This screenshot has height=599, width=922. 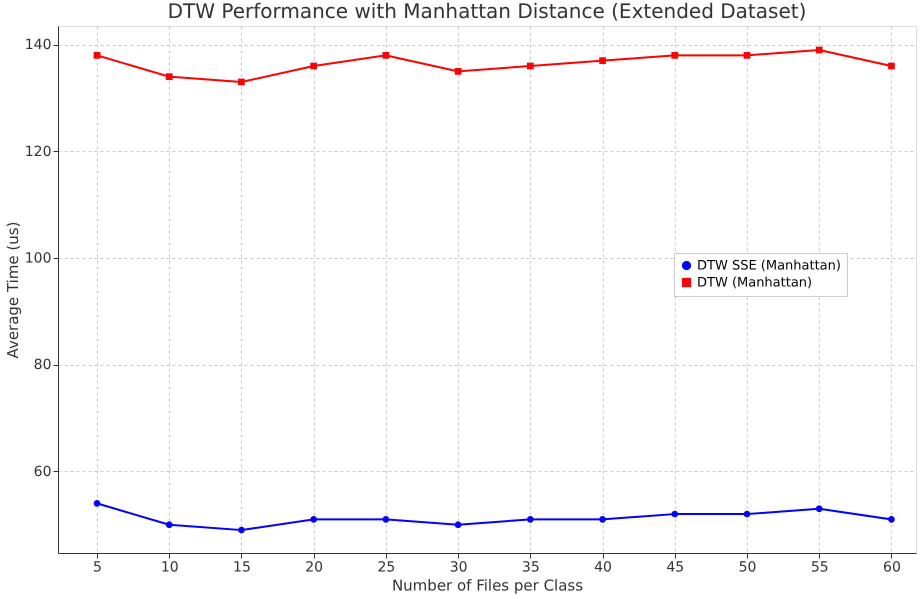 I want to click on y-tick-label: 140, so click(x=38, y=45).